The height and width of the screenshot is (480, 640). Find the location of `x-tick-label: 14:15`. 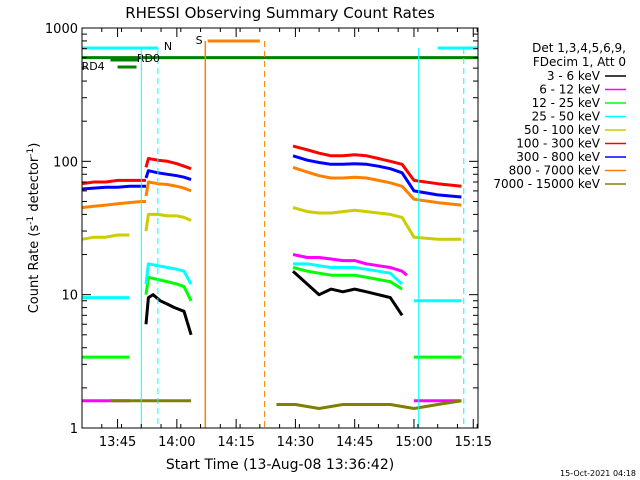

x-tick-label: 14:15 is located at coordinates (235, 442).